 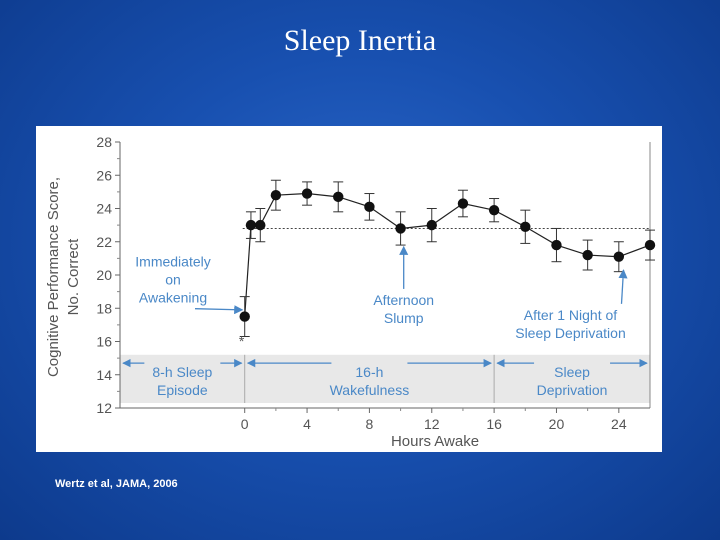 What do you see at coordinates (360, 40) in the screenshot?
I see `slide-title: Sleep Inertia` at bounding box center [360, 40].